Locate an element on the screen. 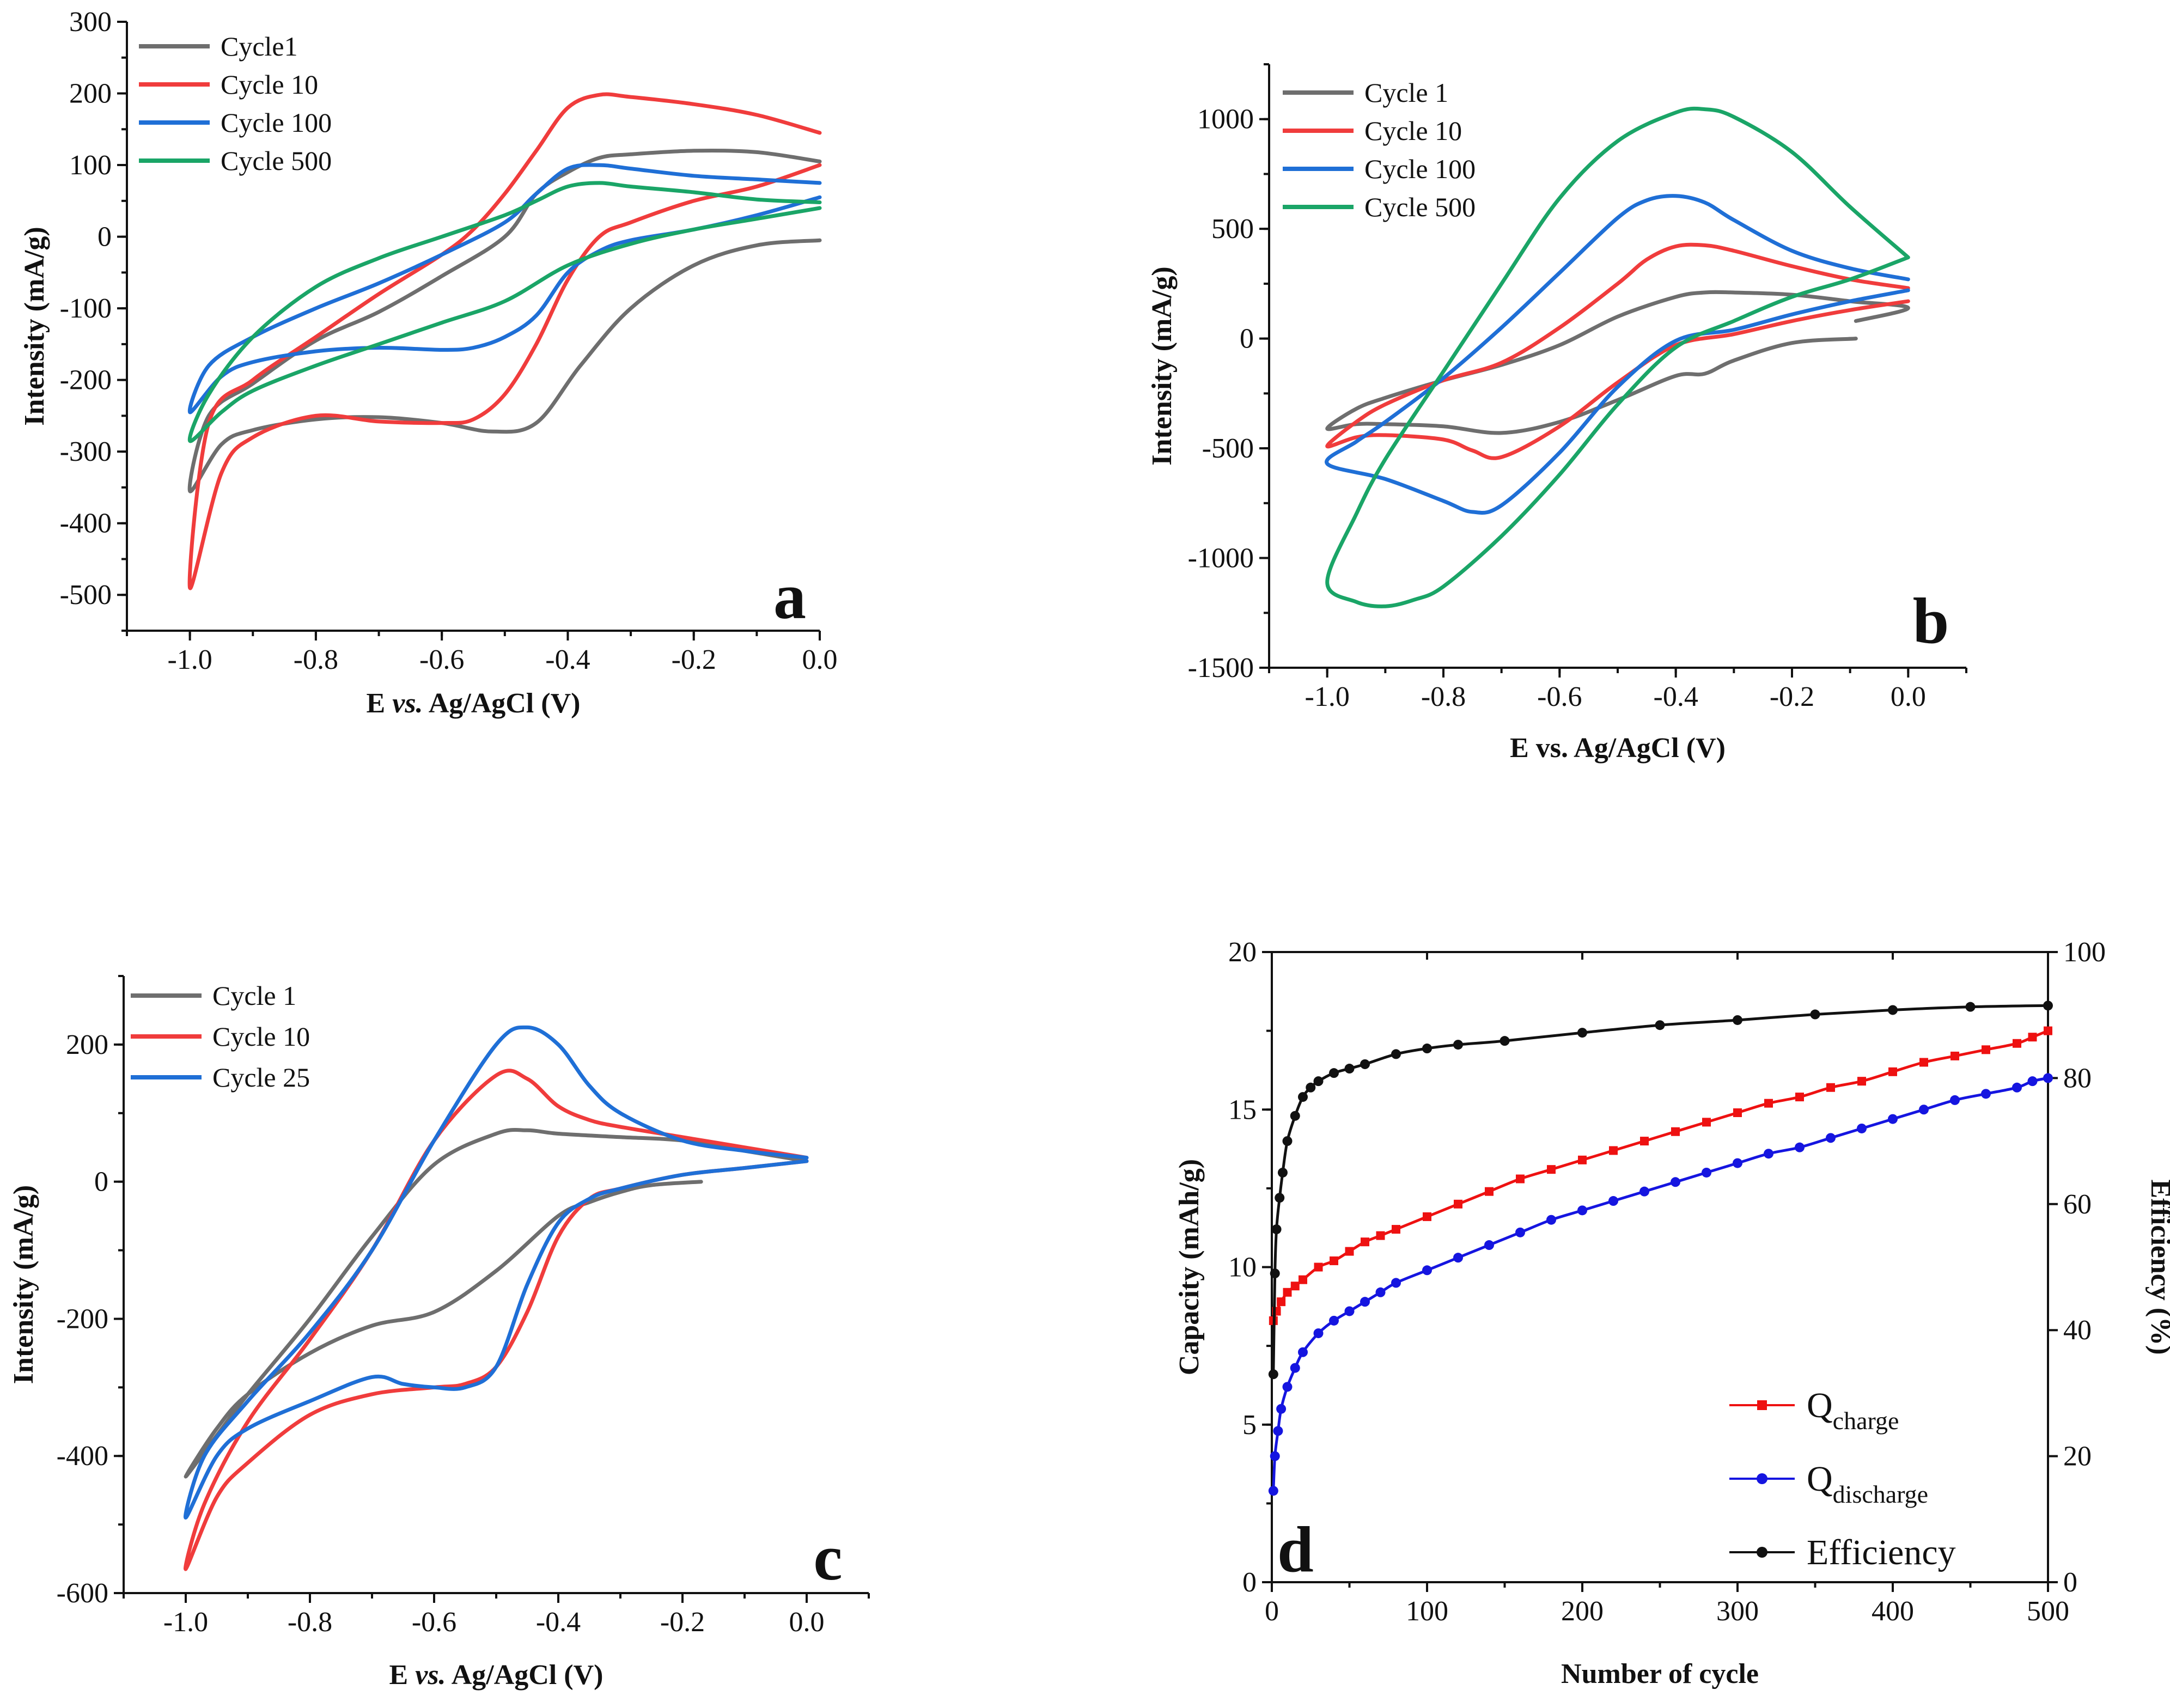 This screenshot has height=1708, width=2170. panel-c-y-tick-label: -400 is located at coordinates (83, 1456).